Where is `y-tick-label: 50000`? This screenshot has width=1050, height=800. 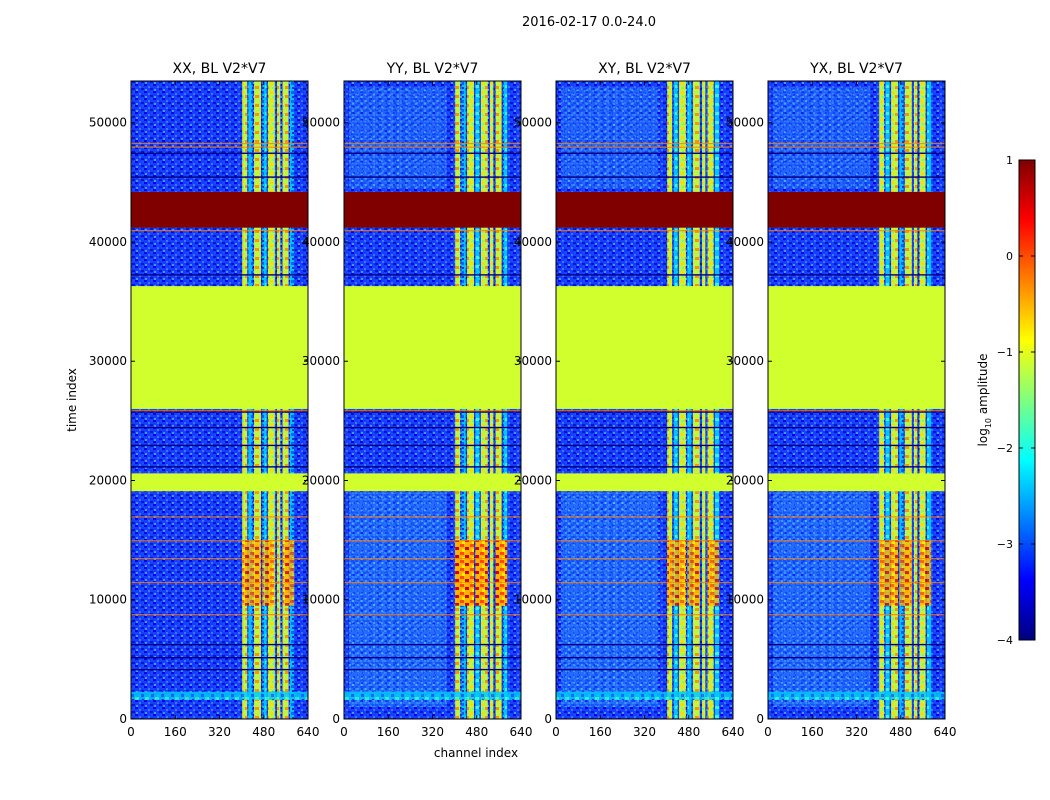 y-tick-label: 50000 is located at coordinates (533, 123).